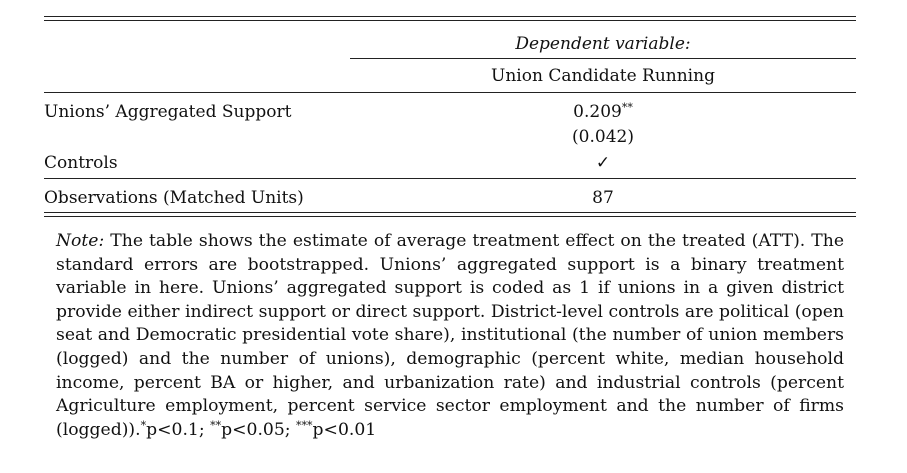 Image resolution: width=907 pixels, height=473 pixels. I want to click on bottom-rule, so click(450, 212).